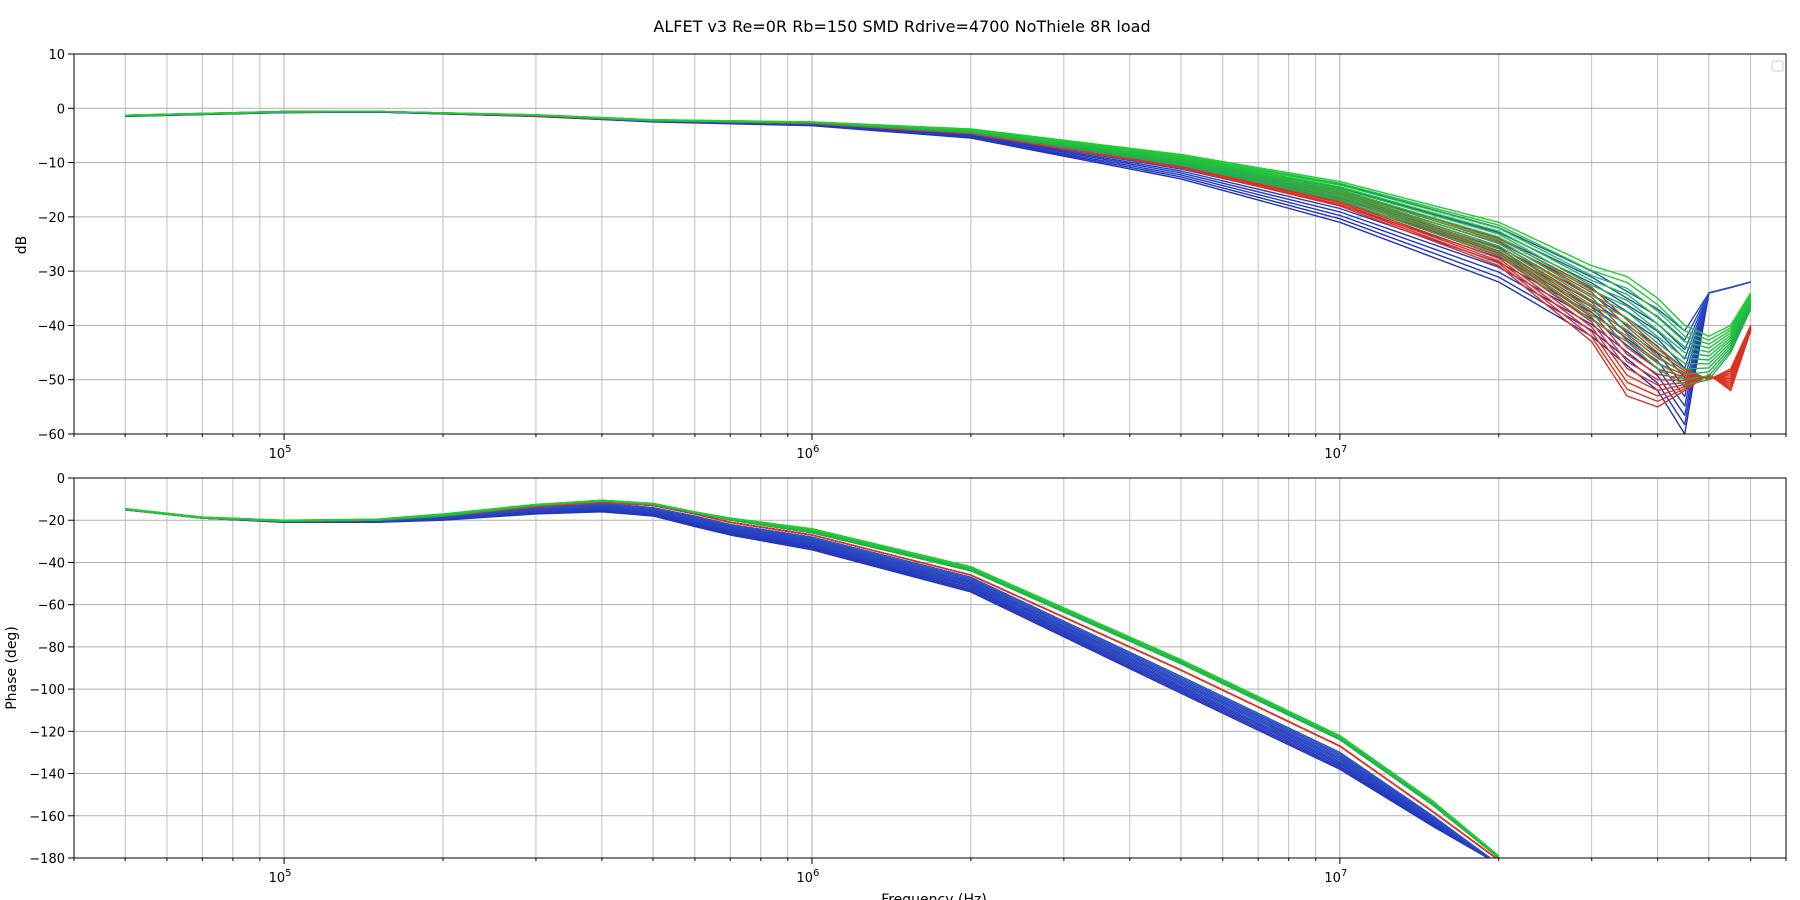 The image size is (1800, 900). I want to click on y-tick-label: −100, so click(47, 690).